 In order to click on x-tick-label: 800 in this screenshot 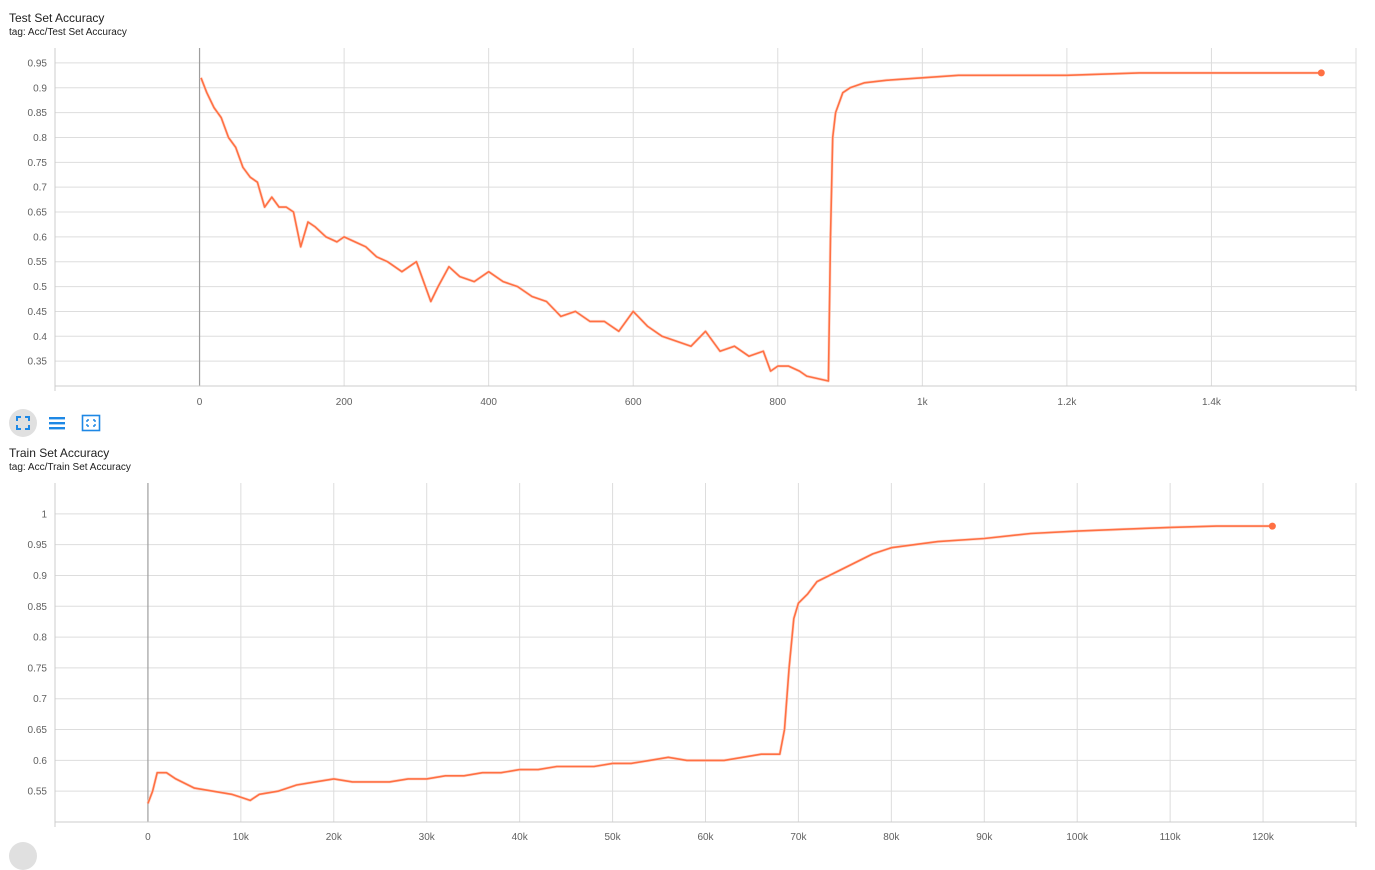, I will do `click(777, 402)`.